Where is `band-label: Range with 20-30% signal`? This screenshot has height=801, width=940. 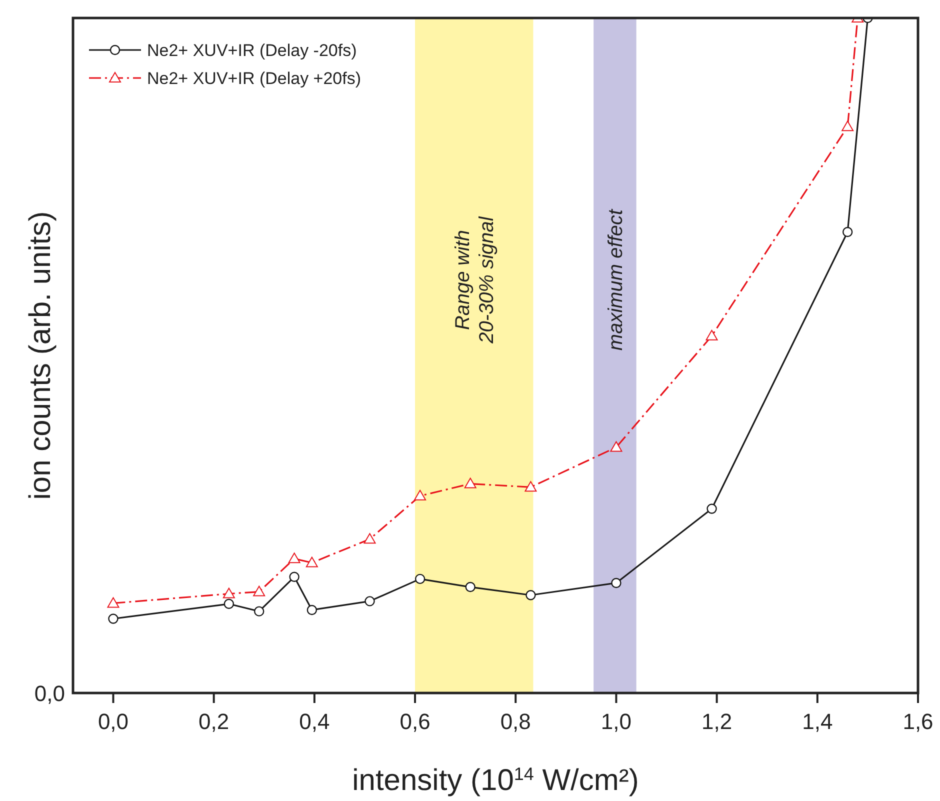
band-label: Range with 20-30% signal is located at coordinates (475, 280).